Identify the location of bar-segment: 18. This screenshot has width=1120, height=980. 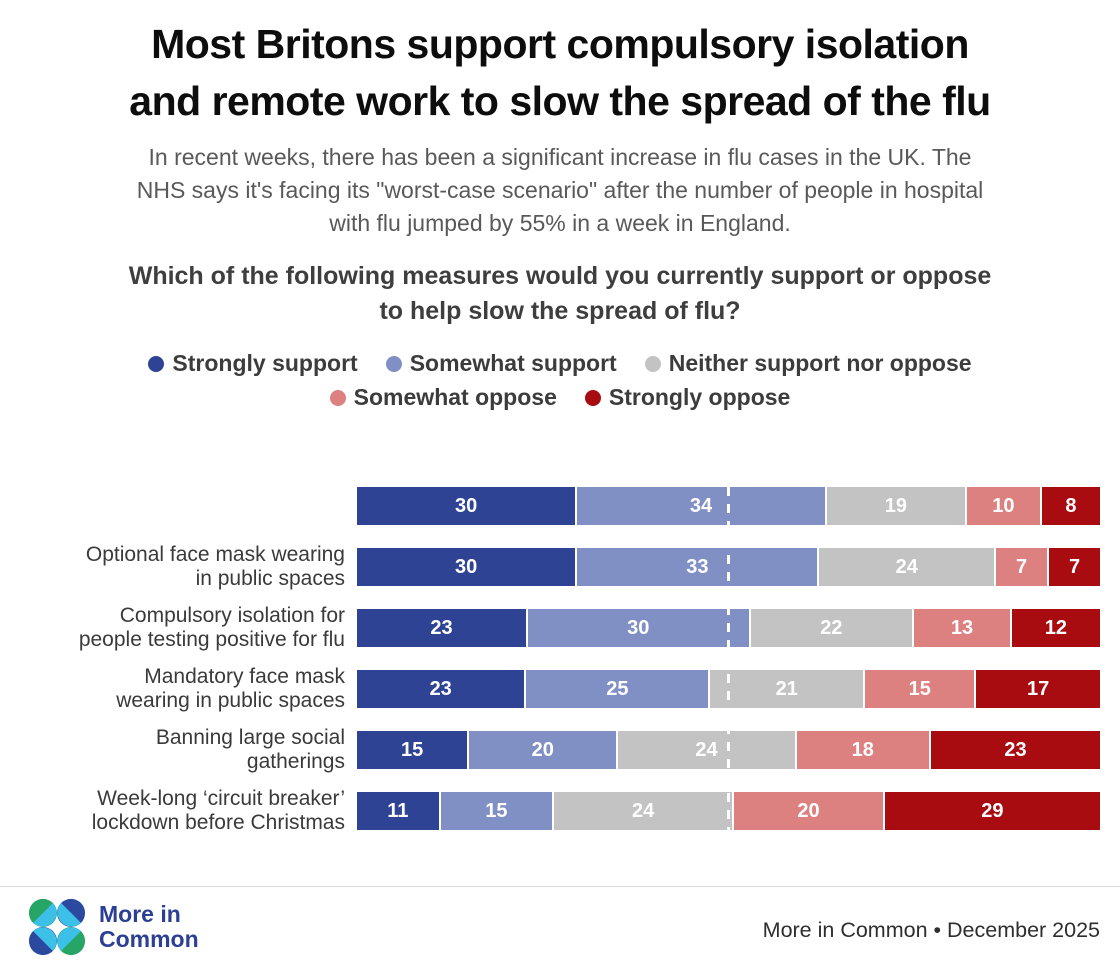
(861, 750).